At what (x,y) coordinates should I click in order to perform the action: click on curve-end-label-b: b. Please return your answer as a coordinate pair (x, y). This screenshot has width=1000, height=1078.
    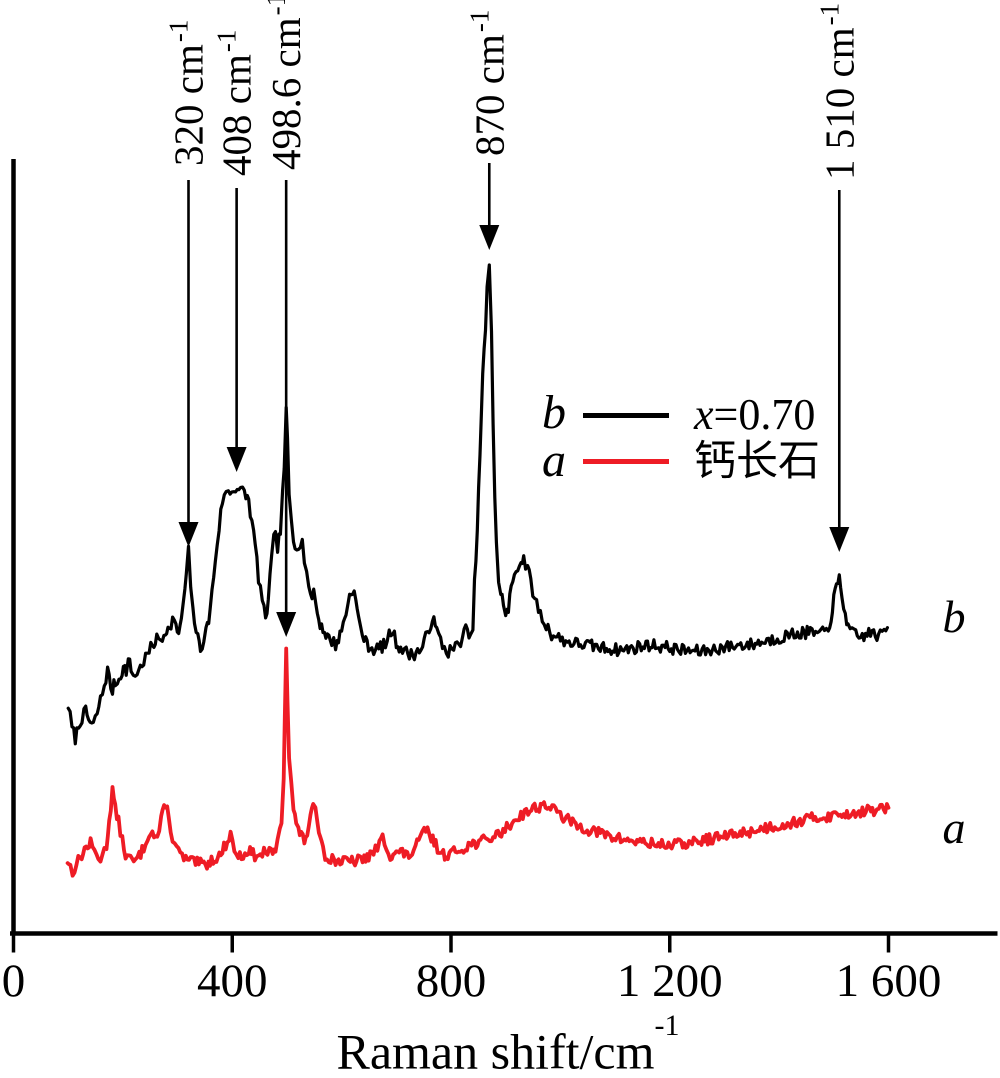
    Looking at the image, I should click on (954, 616).